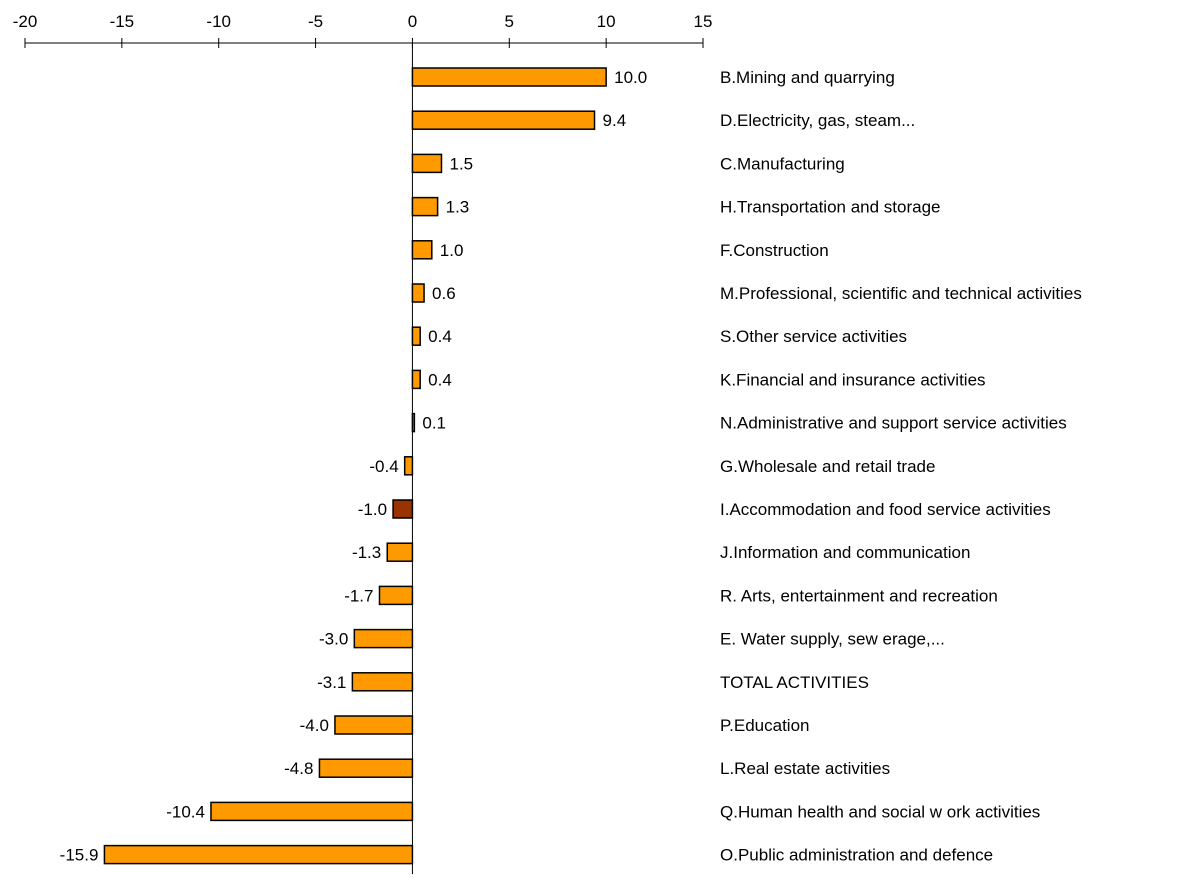  I want to click on category-label: J.Information and communication, so click(845, 552).